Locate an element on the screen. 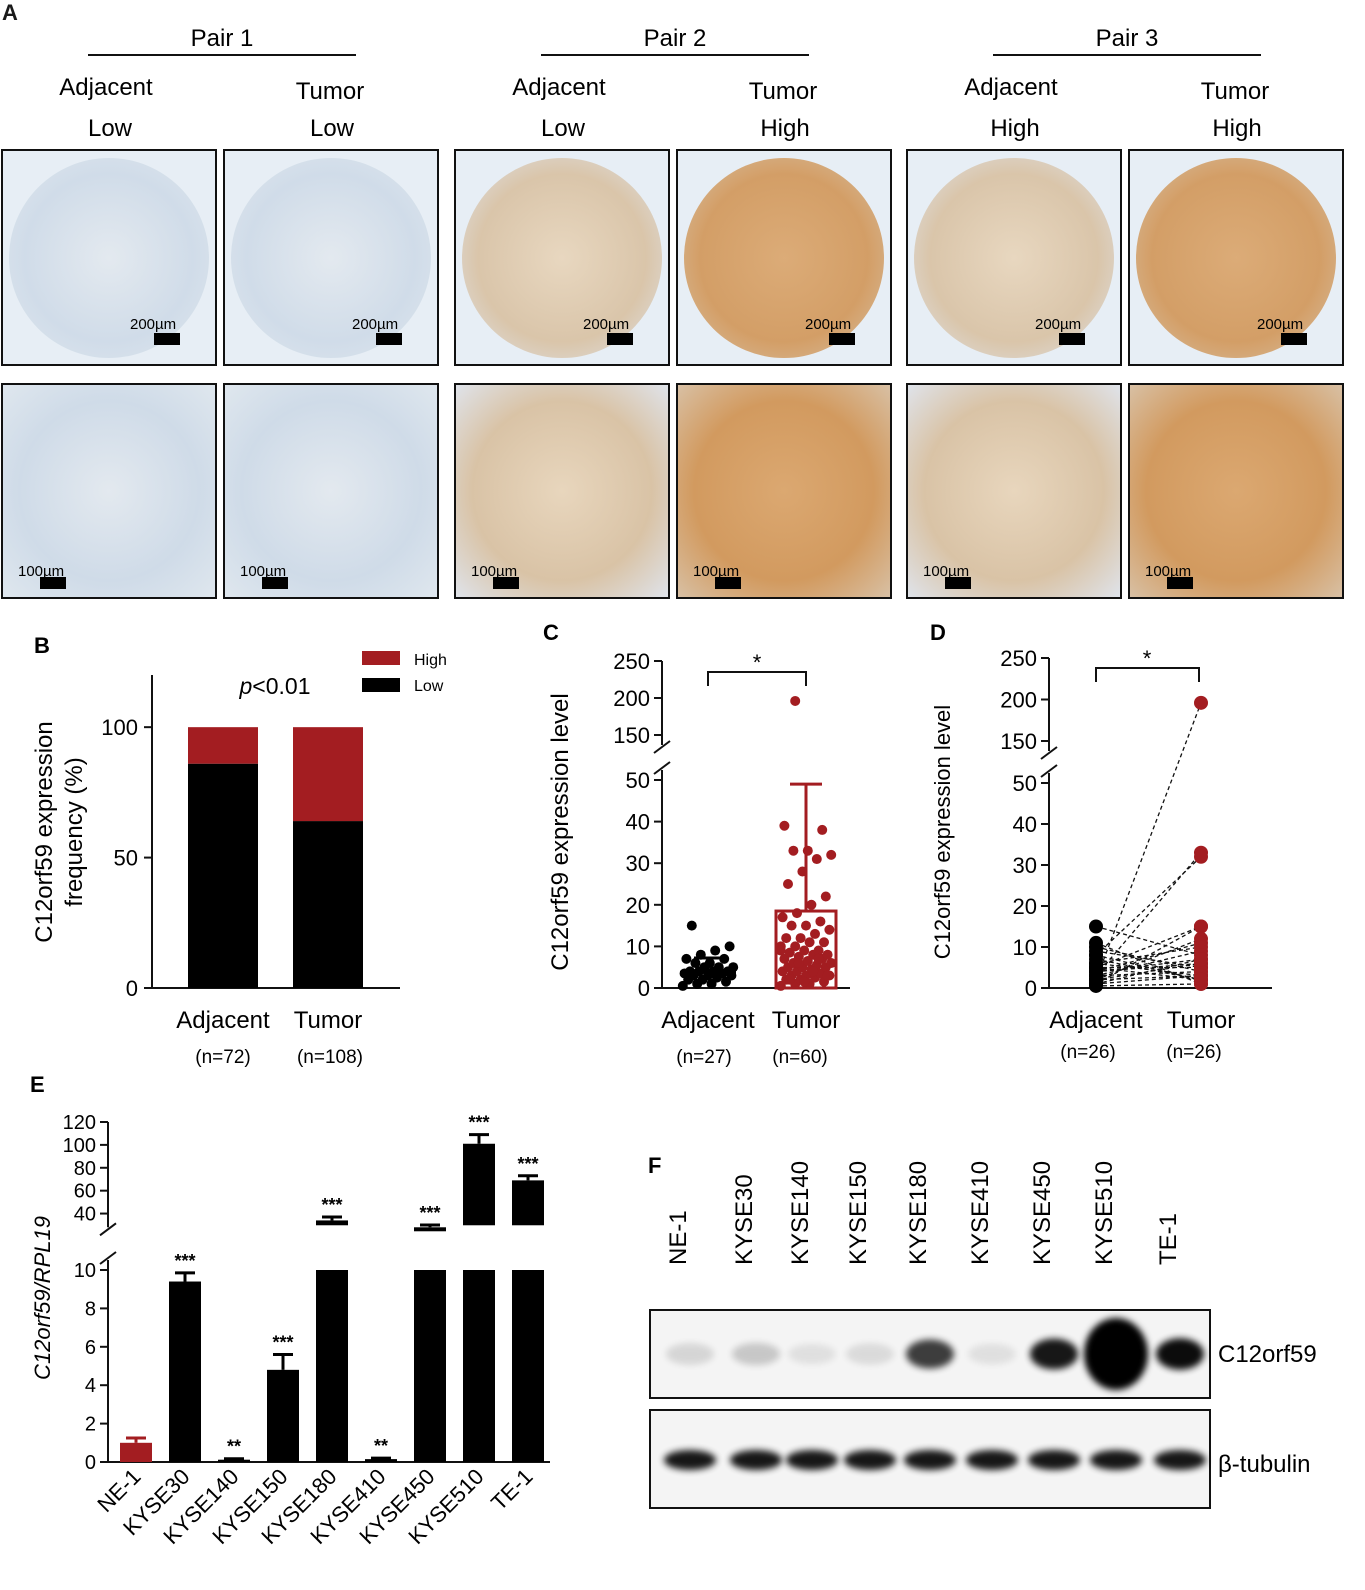 Image resolution: width=1365 pixels, height=1590 pixels. axis-label: C12orf59 expression is located at coordinates (44, 831).